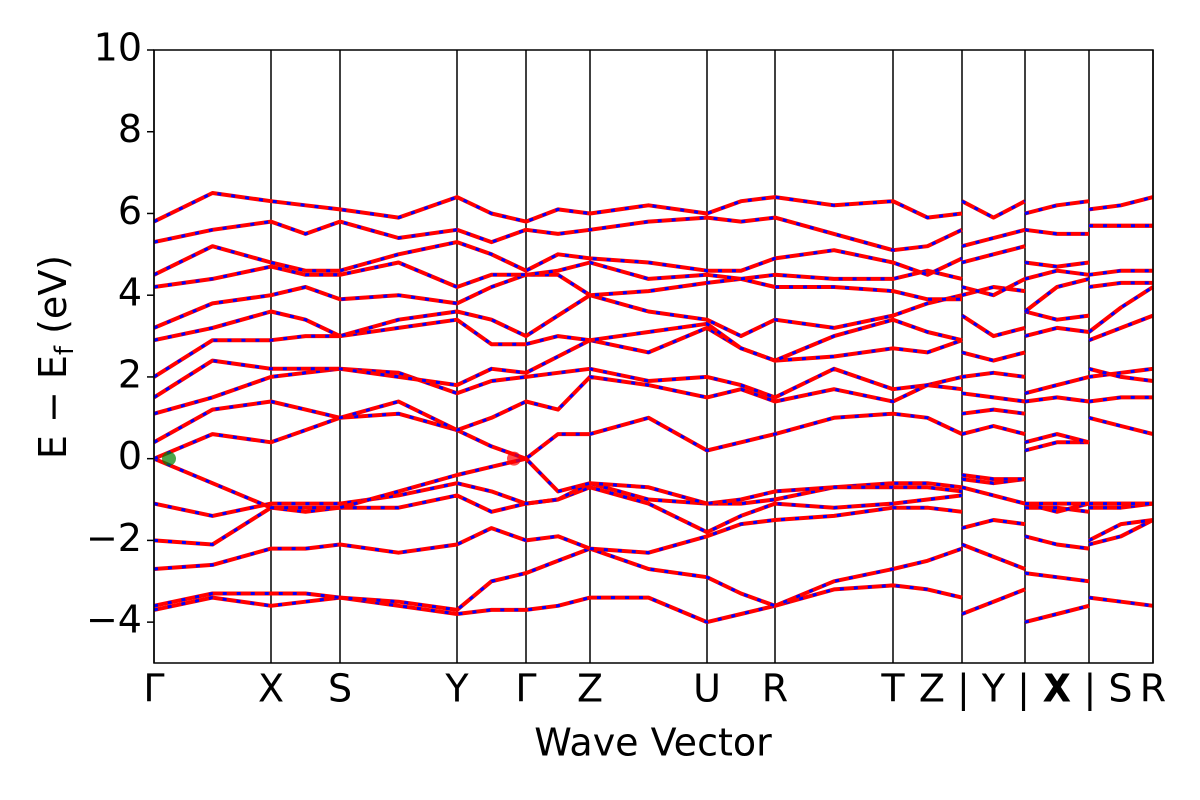 The width and height of the screenshot is (1200, 800). Describe the element at coordinates (114, 620) in the screenshot. I see `y-tick-label: −4` at that location.